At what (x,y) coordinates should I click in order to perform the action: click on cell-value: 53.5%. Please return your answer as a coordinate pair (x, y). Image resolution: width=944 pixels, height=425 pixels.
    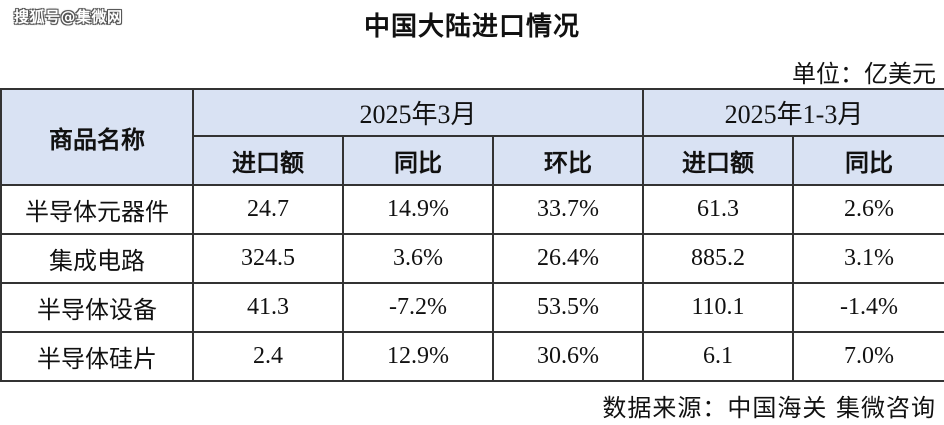
    Looking at the image, I should click on (568, 307).